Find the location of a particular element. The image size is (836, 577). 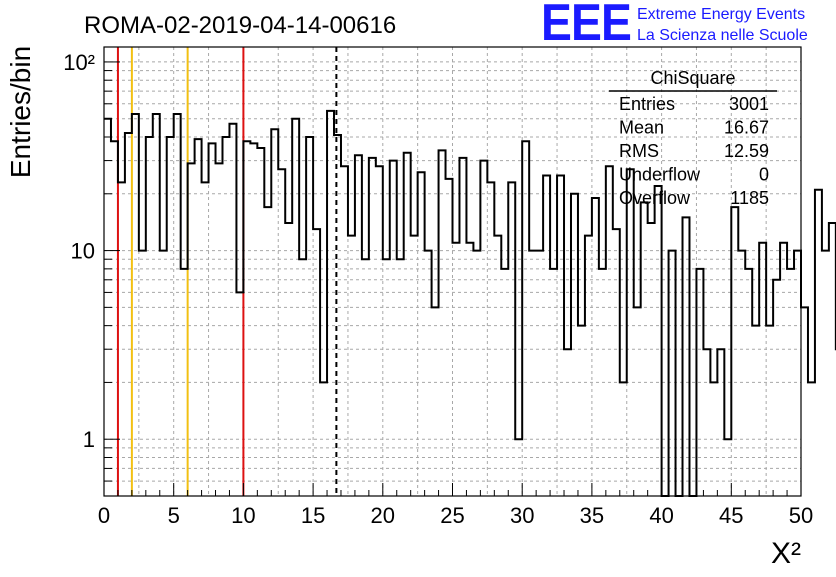

y-tick-label: 10² is located at coordinates (79, 62).